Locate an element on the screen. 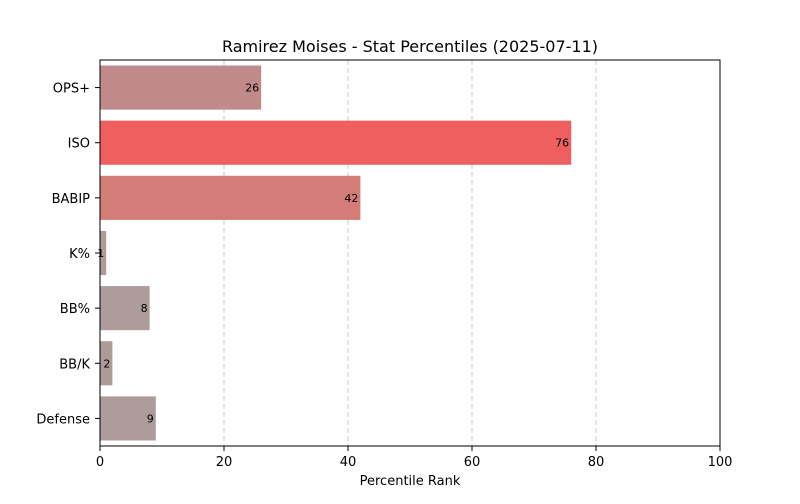 The width and height of the screenshot is (800, 504). bar-ops is located at coordinates (181, 87).